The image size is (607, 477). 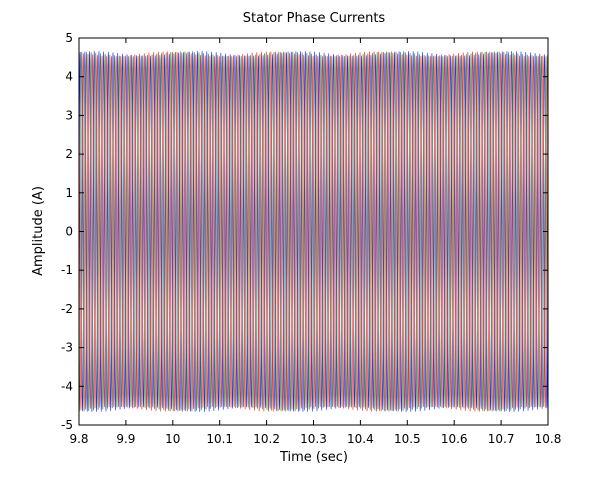 I want to click on x-tick-label: 10.8, so click(x=548, y=439).